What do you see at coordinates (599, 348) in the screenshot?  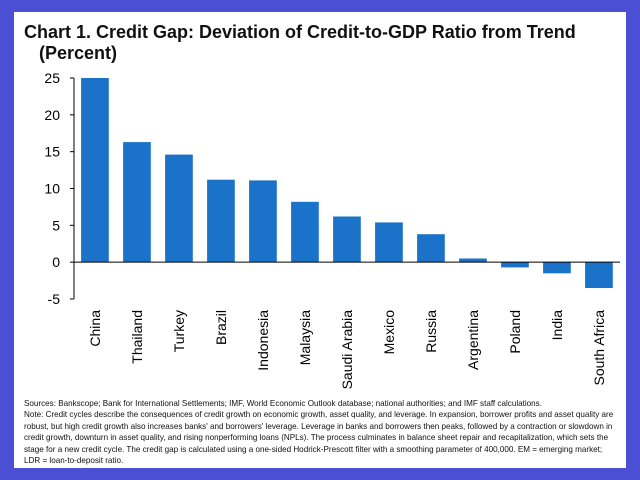 I see `x-tick-label: South Africa` at bounding box center [599, 348].